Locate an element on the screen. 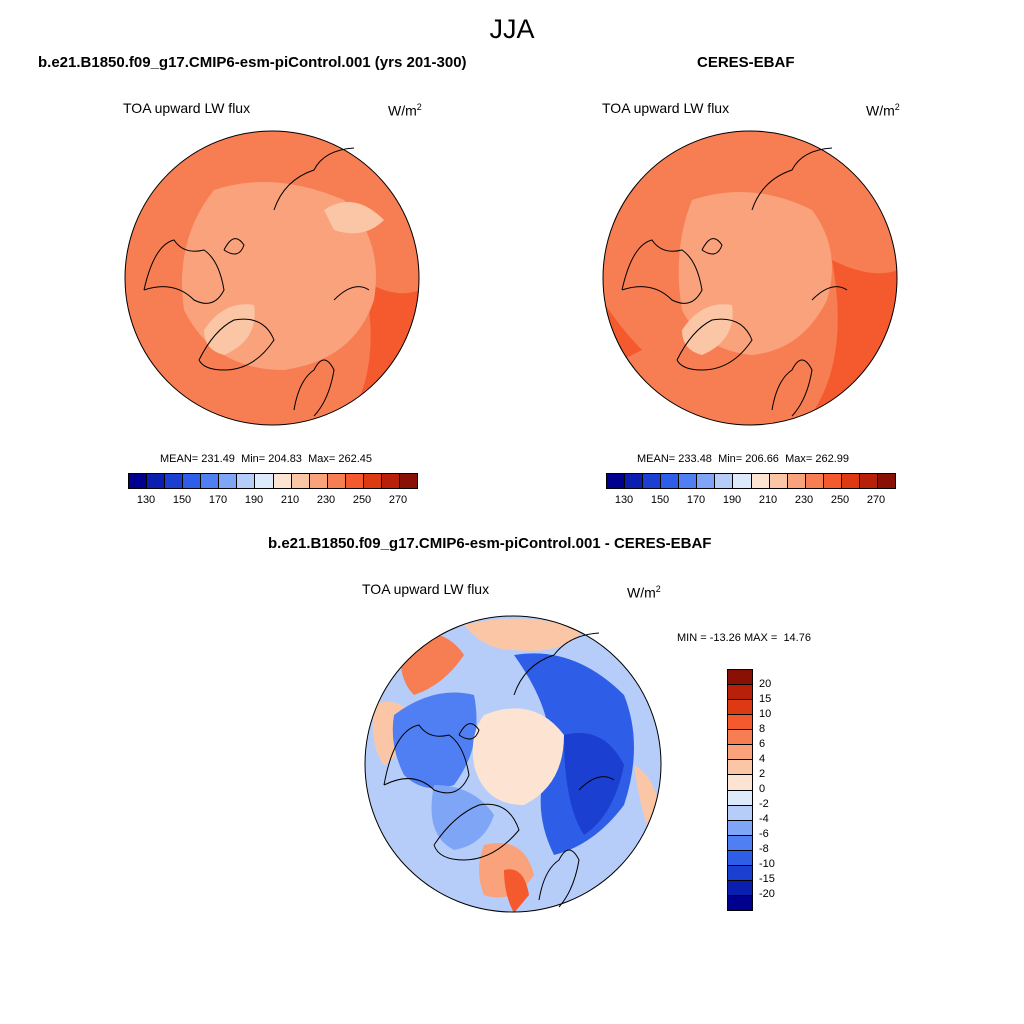  colorbar-tick-label: -15 is located at coordinates (767, 879).